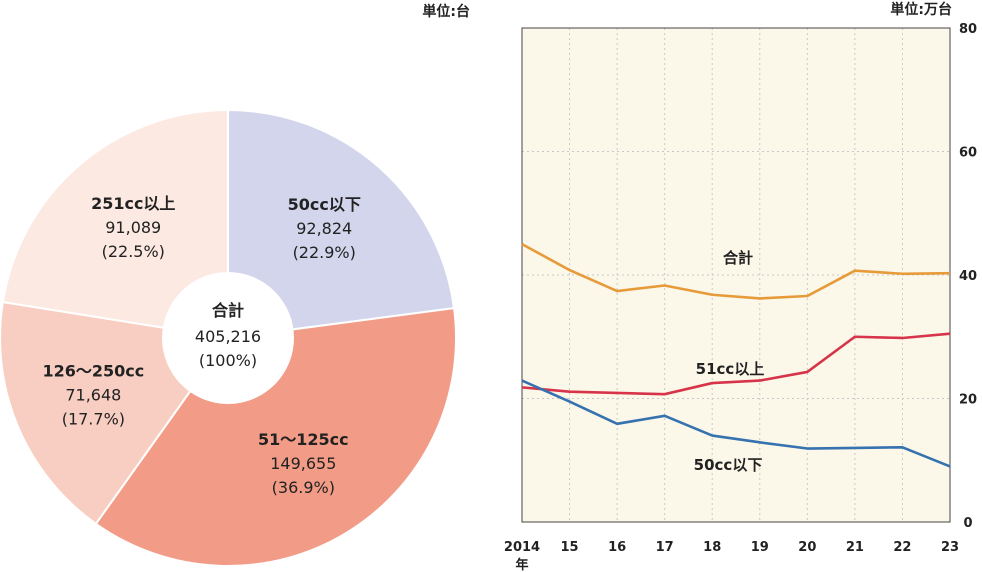 The width and height of the screenshot is (982, 572). Describe the element at coordinates (303, 463) in the screenshot. I see `pie-slice-value-1: 149,655` at that location.